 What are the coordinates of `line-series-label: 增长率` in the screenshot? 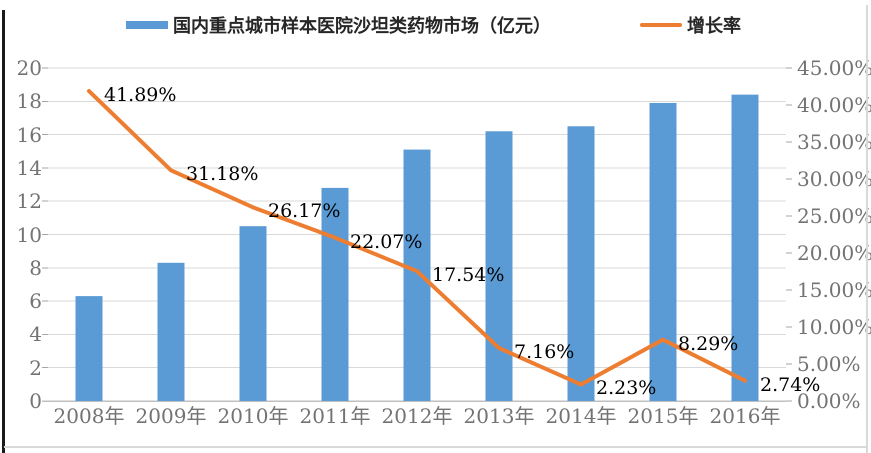 It's located at (714, 26).